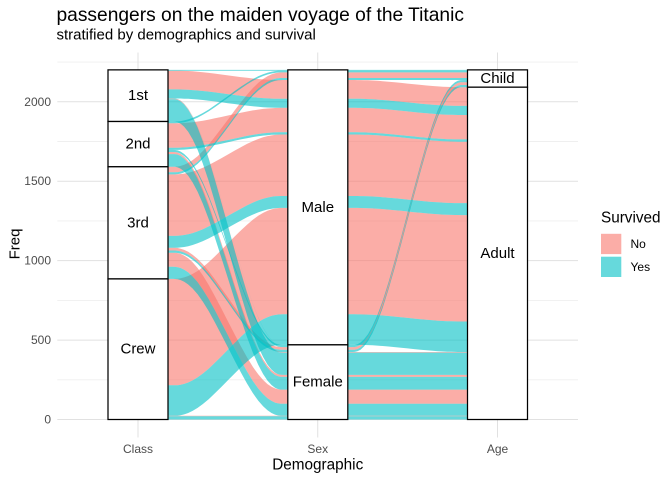 The width and height of the screenshot is (672, 480). What do you see at coordinates (317, 449) in the screenshot?
I see `svg-text: Sex` at bounding box center [317, 449].